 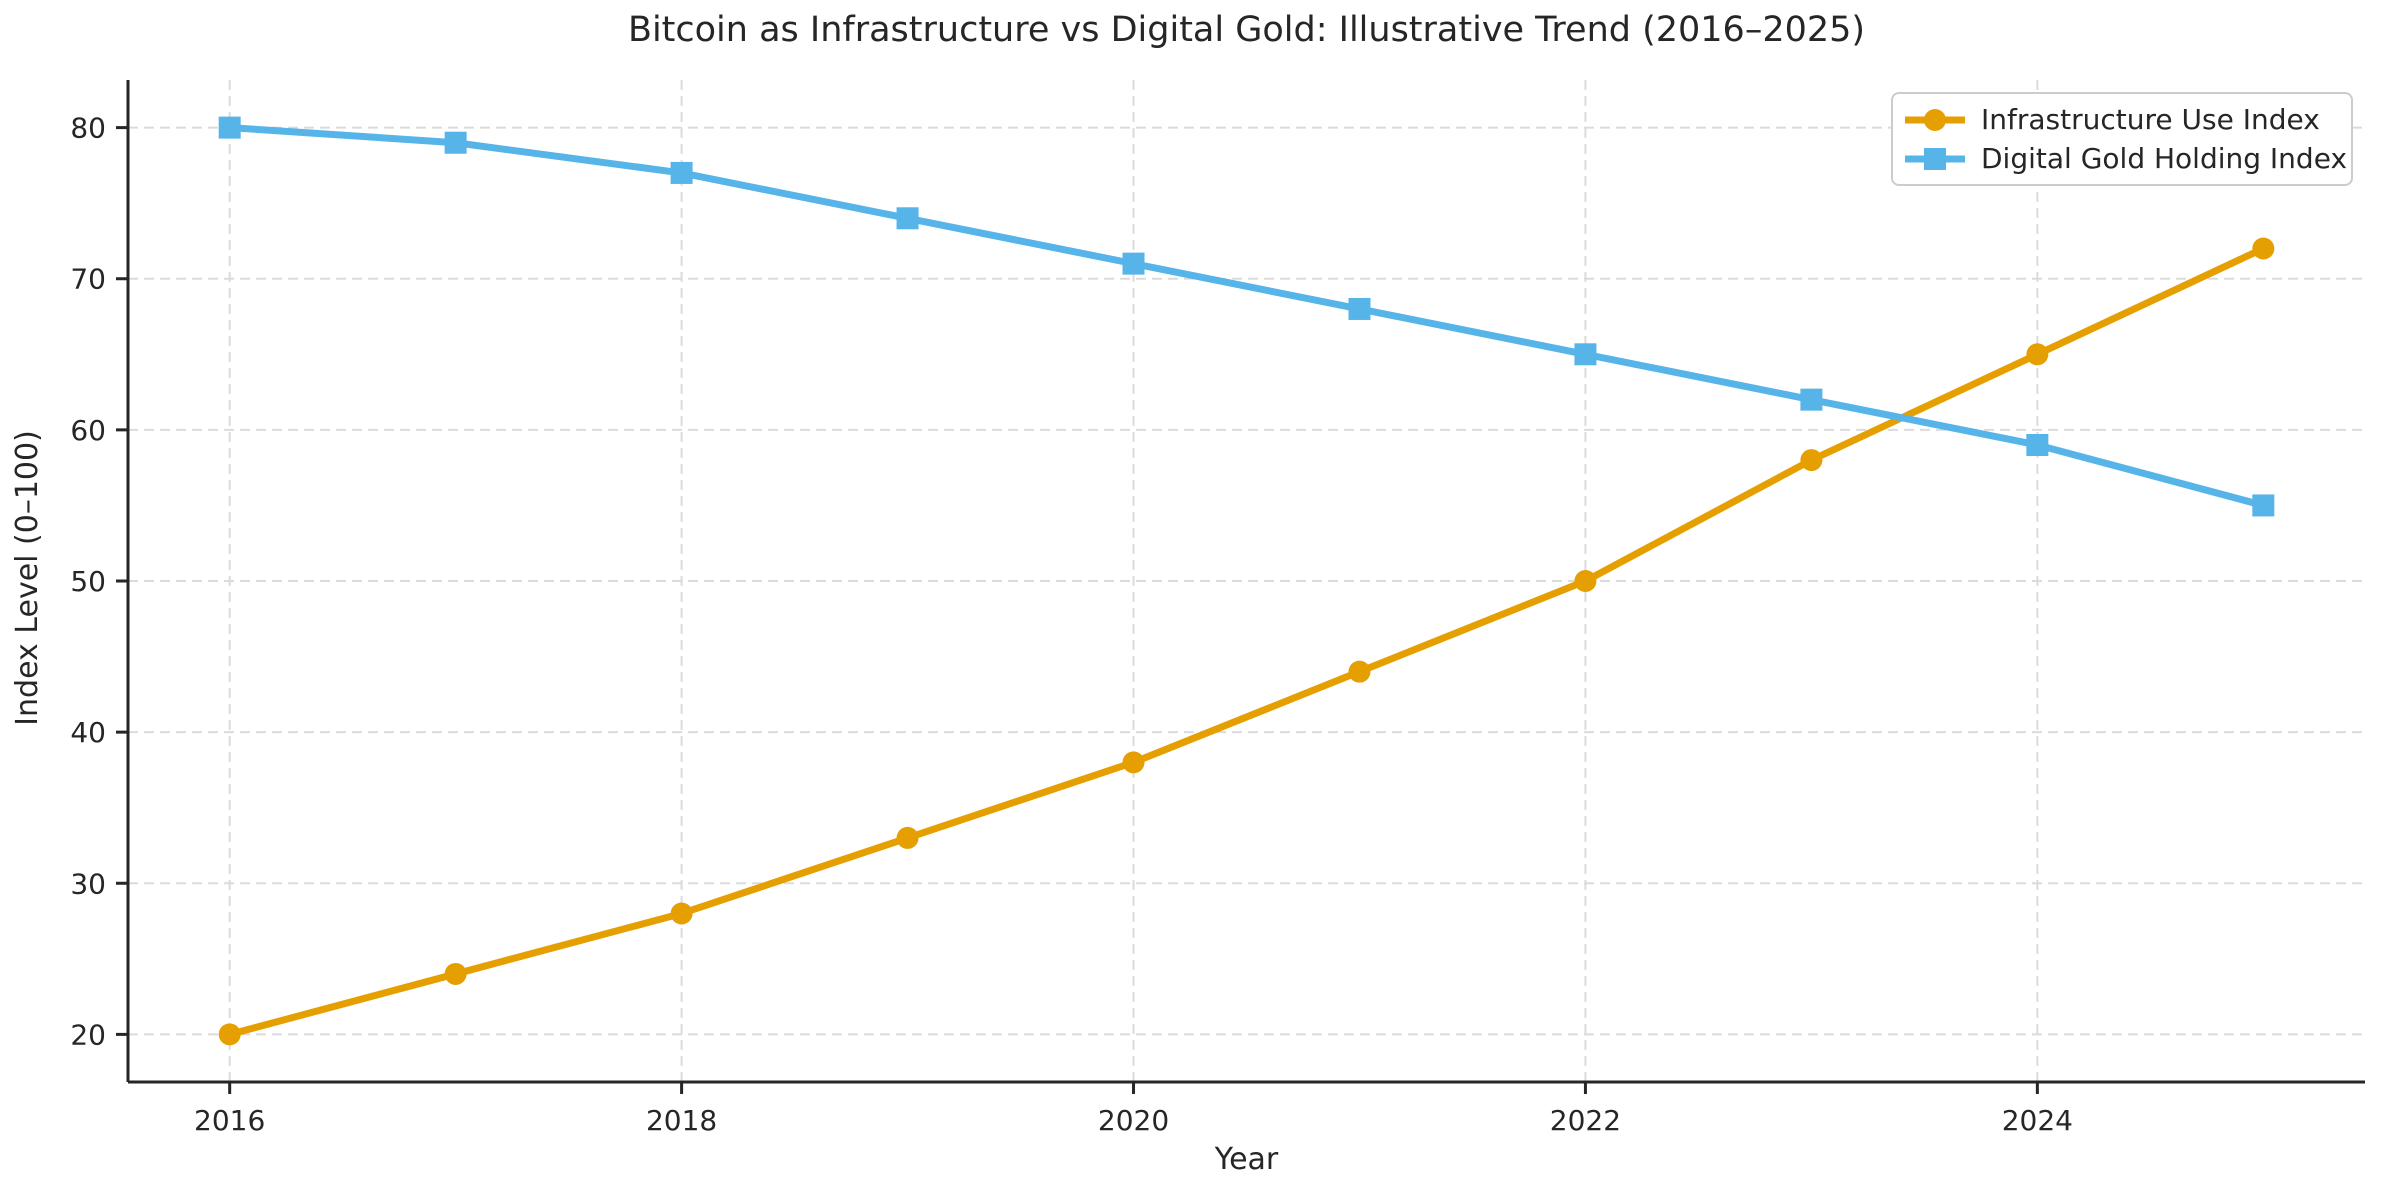 What do you see at coordinates (1585, 1120) in the screenshot?
I see `x-tick-label: 2022` at bounding box center [1585, 1120].